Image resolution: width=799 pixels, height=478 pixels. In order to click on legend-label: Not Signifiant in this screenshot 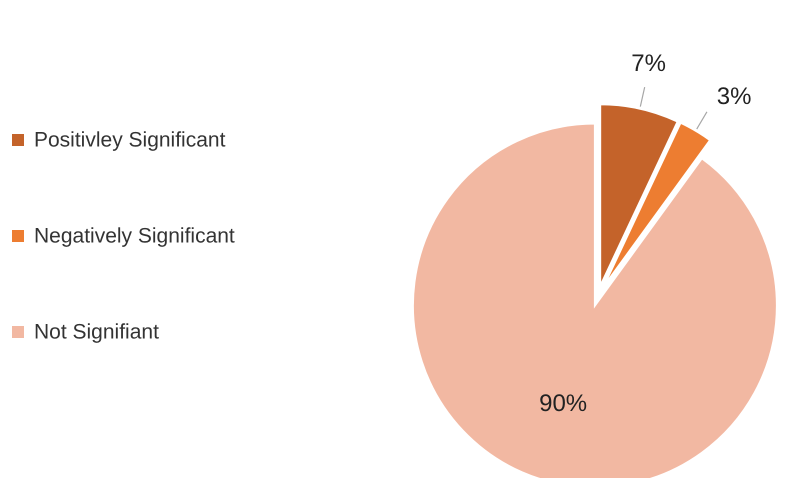, I will do `click(97, 332)`.